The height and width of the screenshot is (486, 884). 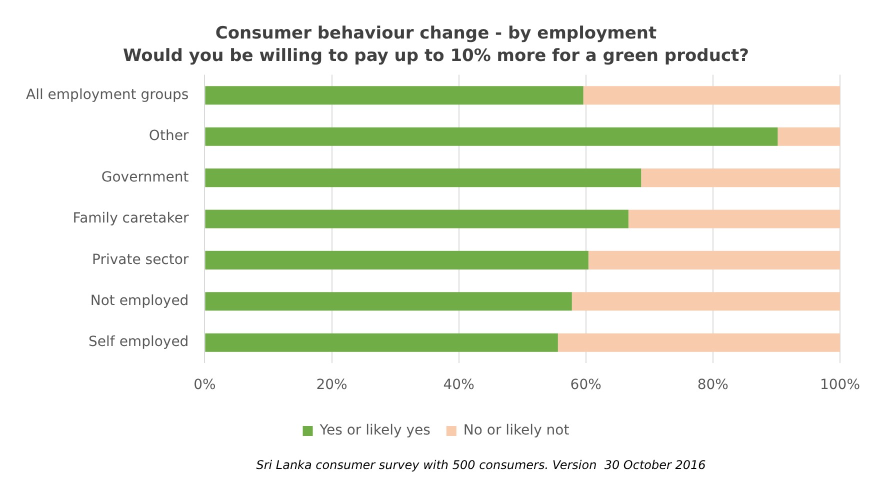 What do you see at coordinates (168, 136) in the screenshot?
I see `y-tick-label: Other` at bounding box center [168, 136].